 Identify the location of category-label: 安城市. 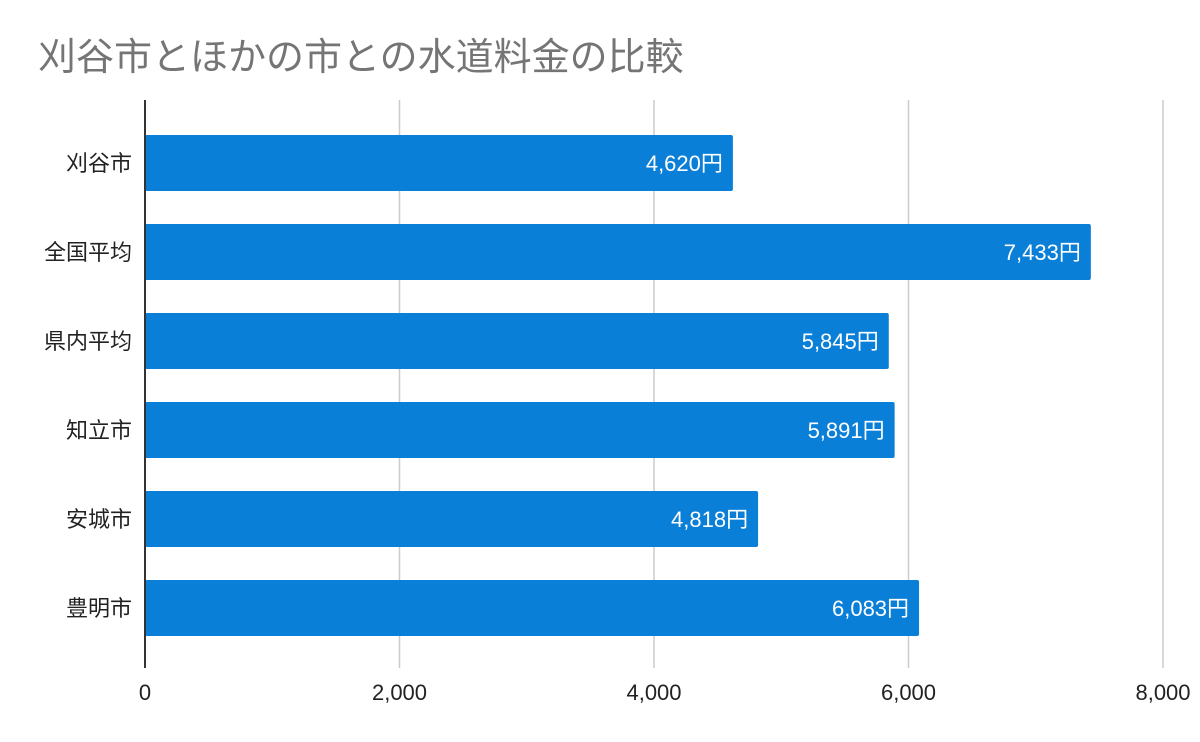
(99, 520).